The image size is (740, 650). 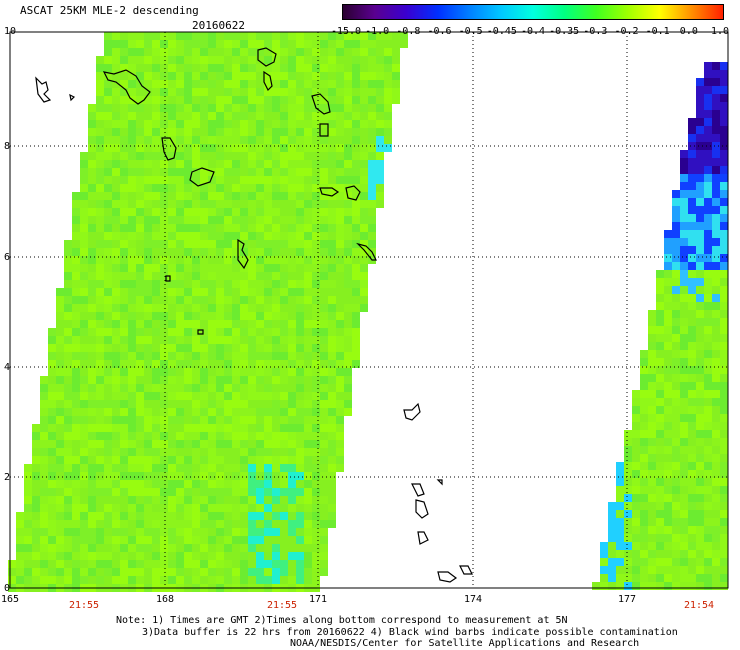 I want to click on colorbar-label: -0.3, so click(x=595, y=31).